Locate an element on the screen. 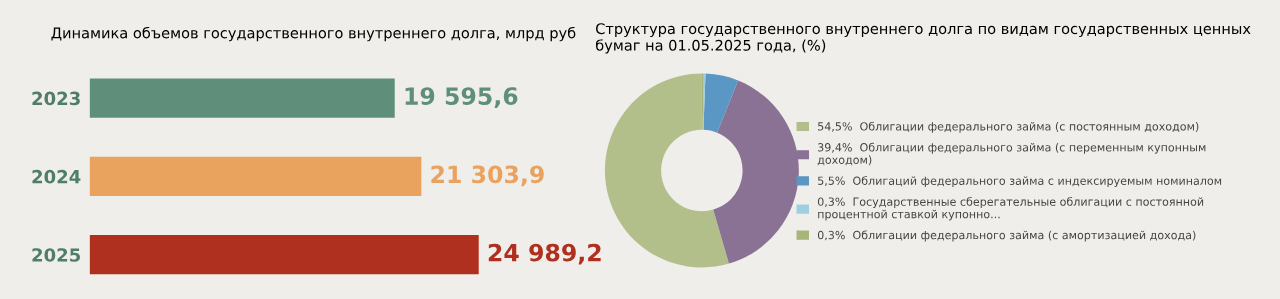 The image size is (1280, 299). data-label: 24 989,2 is located at coordinates (544, 254).